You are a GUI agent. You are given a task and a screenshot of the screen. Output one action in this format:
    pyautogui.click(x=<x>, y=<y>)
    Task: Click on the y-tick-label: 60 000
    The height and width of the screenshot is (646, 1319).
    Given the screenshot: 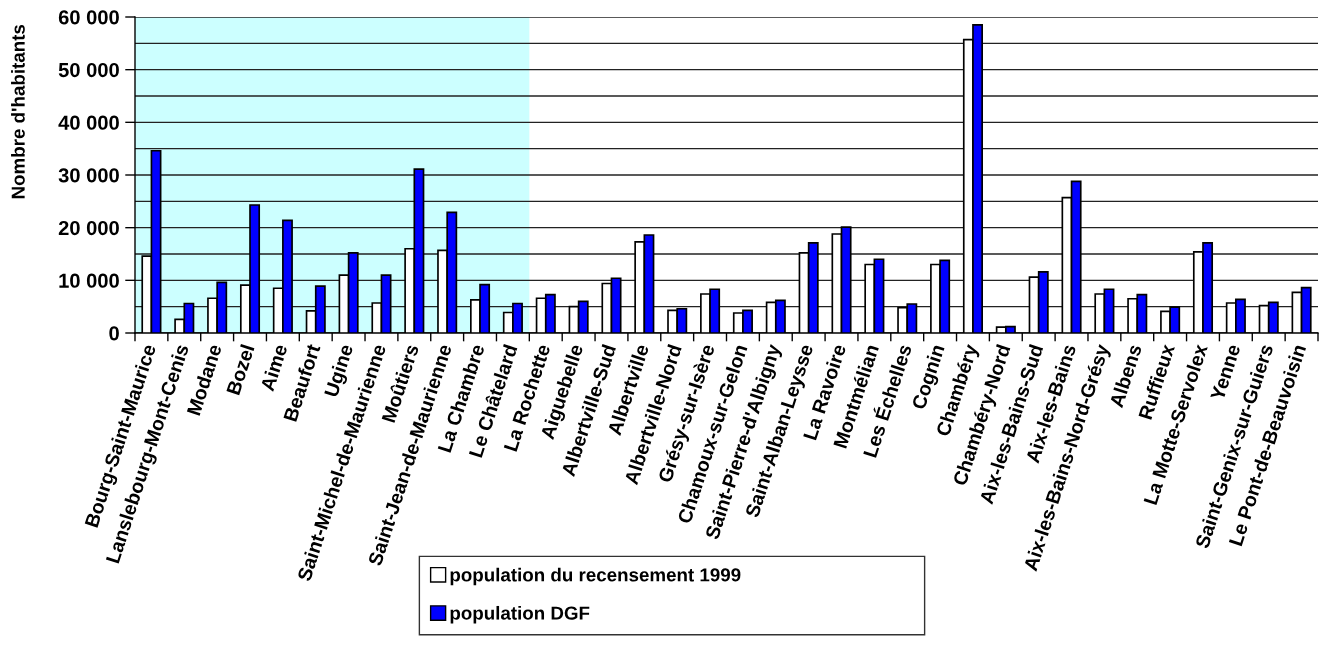 What is the action you would take?
    pyautogui.click(x=88, y=17)
    